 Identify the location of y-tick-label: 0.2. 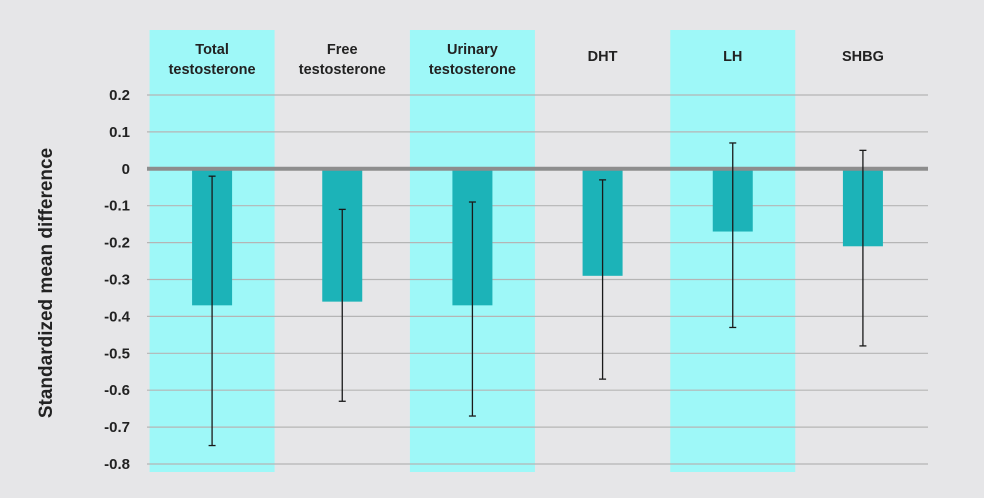
(119, 95).